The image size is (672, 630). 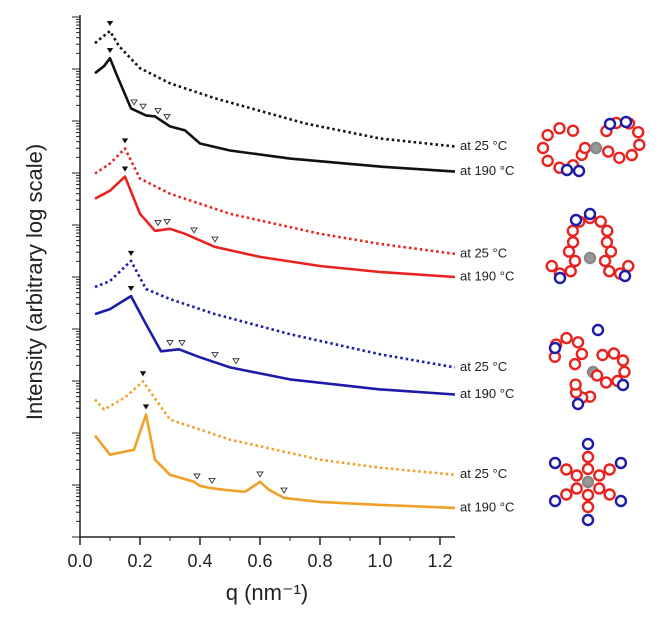 What do you see at coordinates (199, 561) in the screenshot?
I see `x-tick-label: 0.4` at bounding box center [199, 561].